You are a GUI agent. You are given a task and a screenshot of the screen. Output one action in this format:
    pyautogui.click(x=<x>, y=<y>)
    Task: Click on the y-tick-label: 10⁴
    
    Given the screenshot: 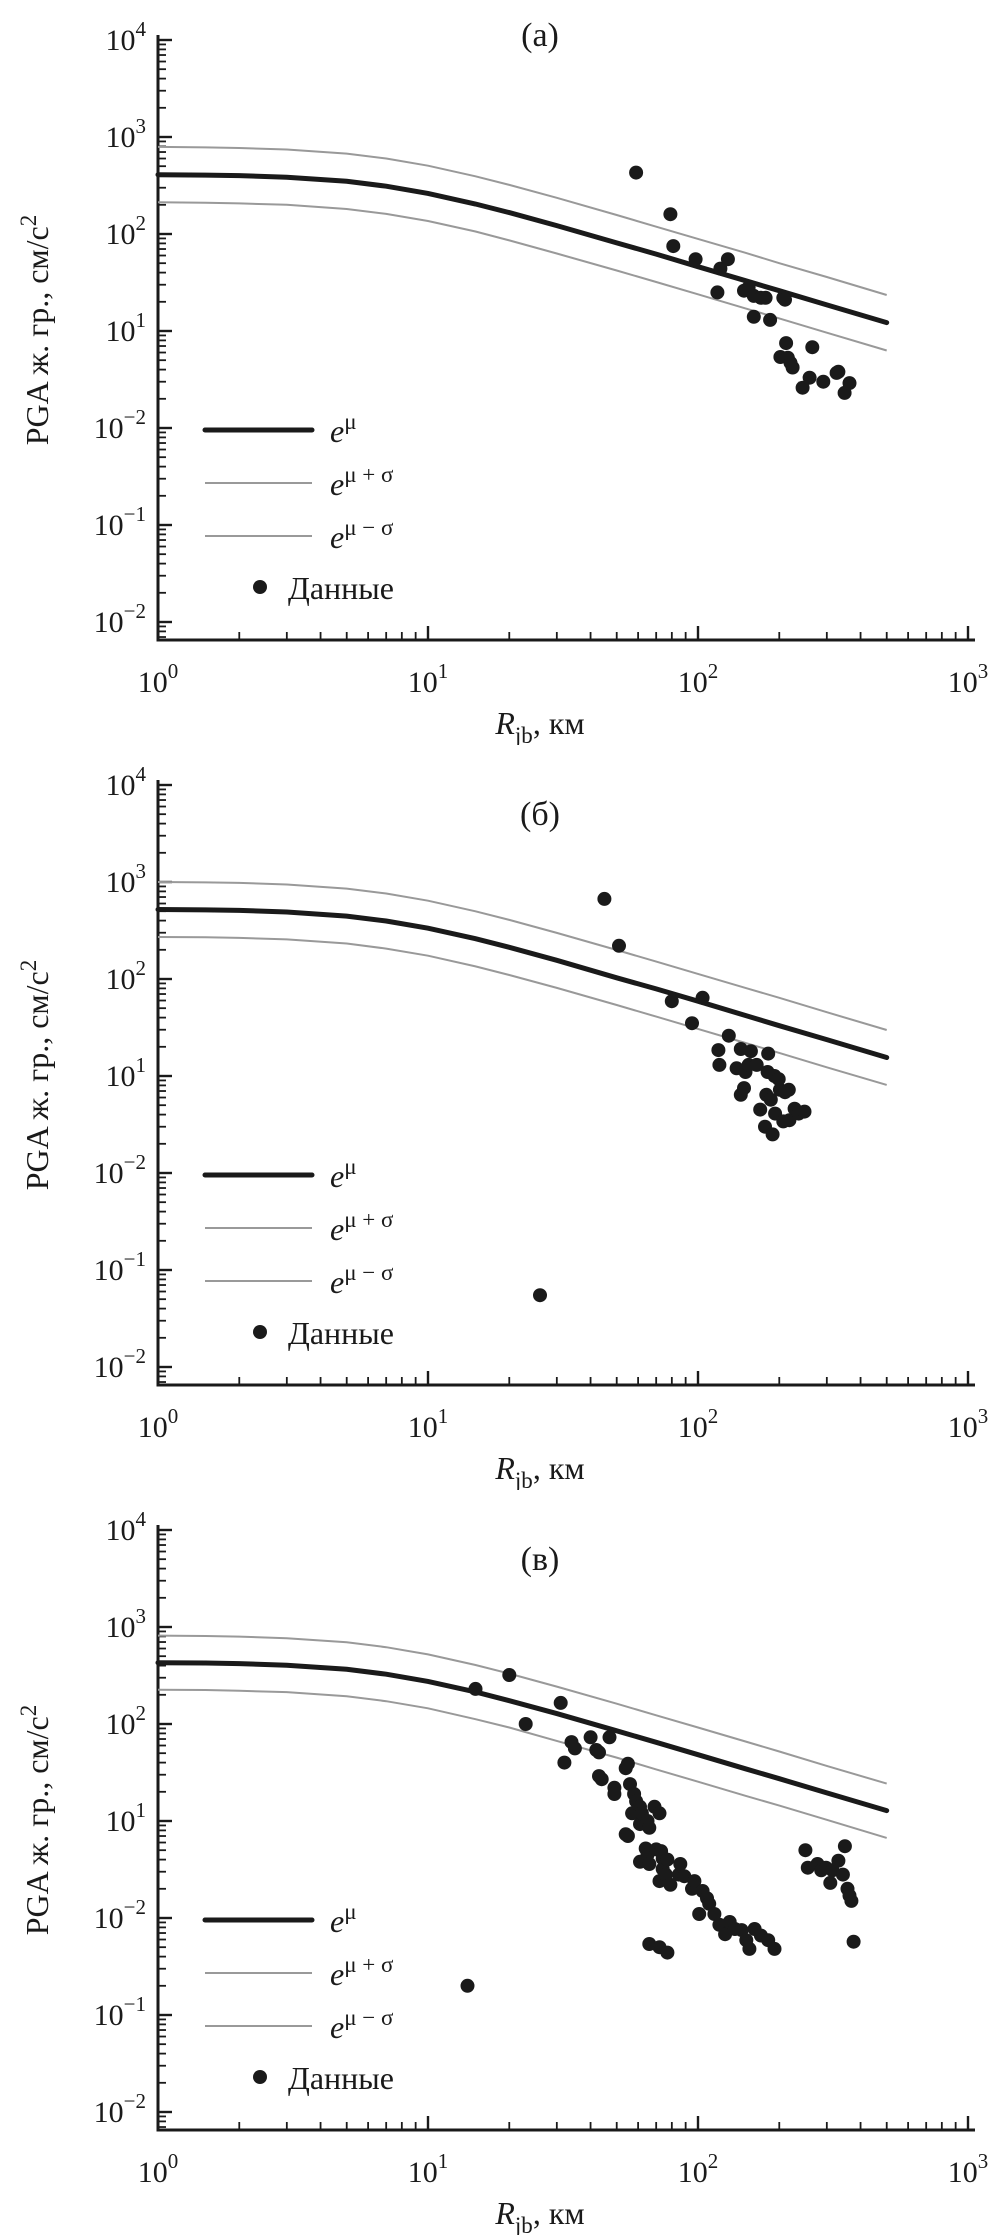 What is the action you would take?
    pyautogui.click(x=126, y=1527)
    